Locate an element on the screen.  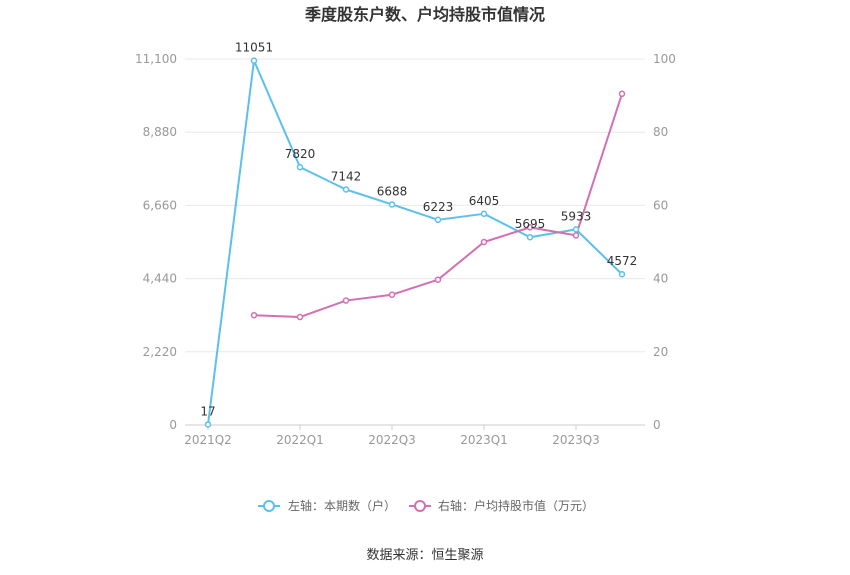
y-left-tick-label: 2,220 is located at coordinates (160, 352).